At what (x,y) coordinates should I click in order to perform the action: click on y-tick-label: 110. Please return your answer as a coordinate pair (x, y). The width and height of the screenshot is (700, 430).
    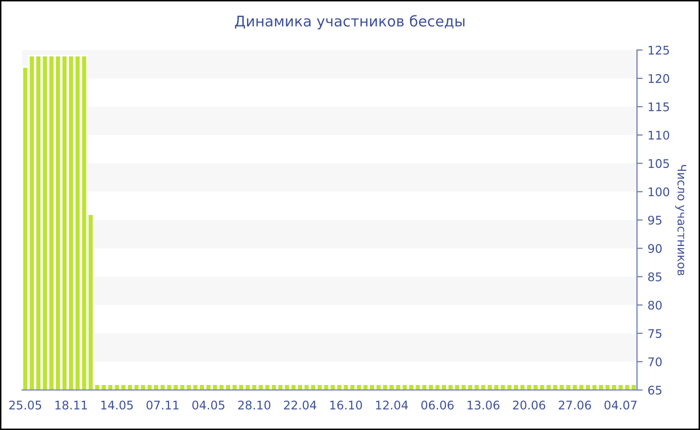
    Looking at the image, I should click on (659, 135).